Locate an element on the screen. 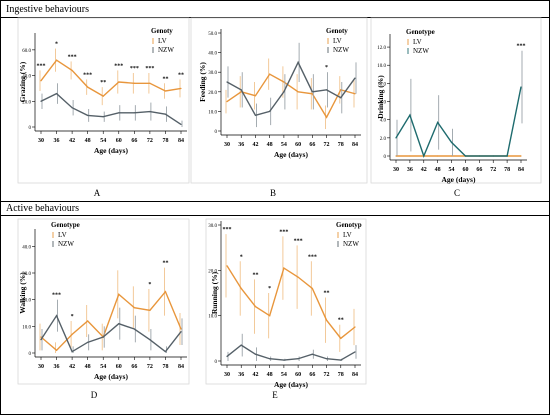  active-divider is located at coordinates (275, 215).